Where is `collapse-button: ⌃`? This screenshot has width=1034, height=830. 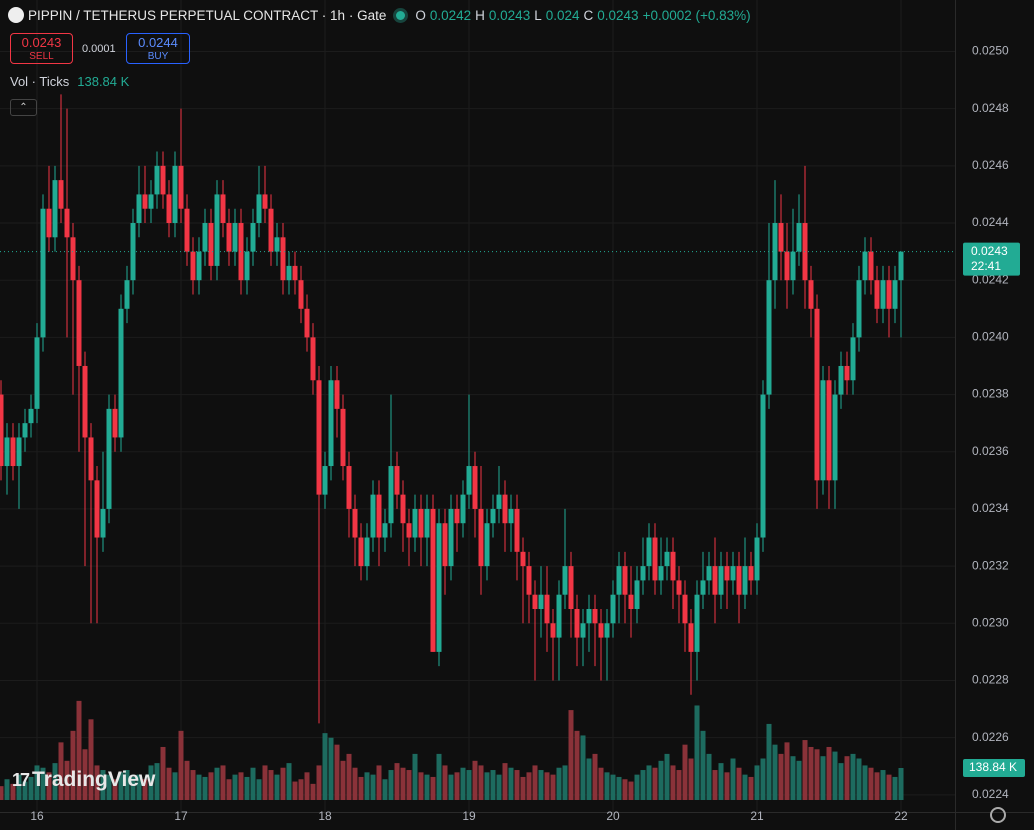
collapse-button: ⌃ is located at coordinates (23, 107).